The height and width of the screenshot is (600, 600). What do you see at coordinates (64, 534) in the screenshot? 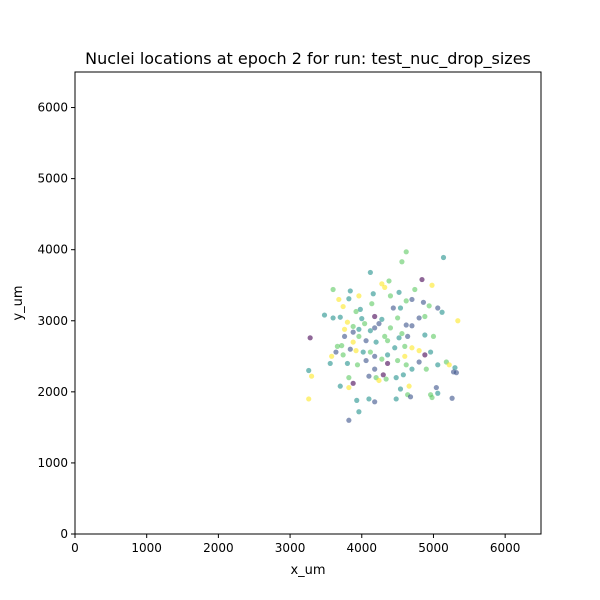
I see `y-tick-label: 0` at bounding box center [64, 534].